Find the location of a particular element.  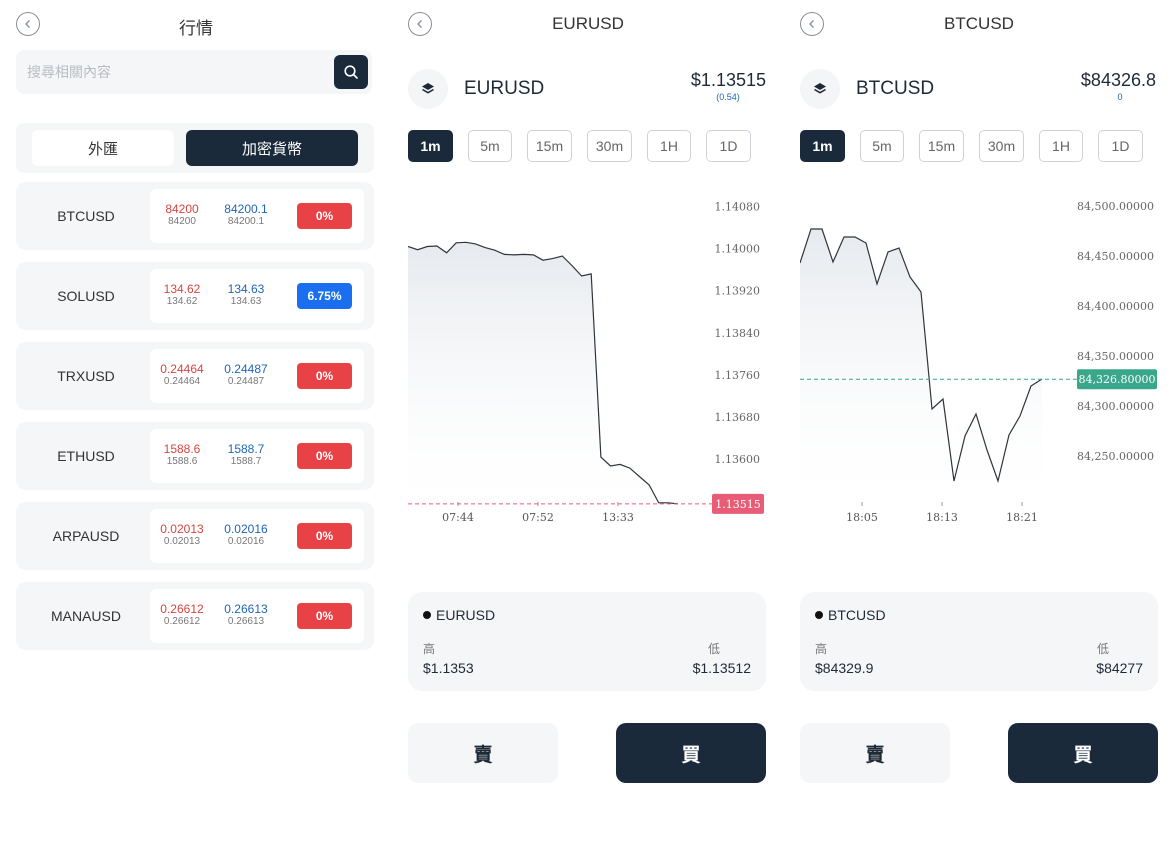

y-tick-label: 1.14000 is located at coordinates (738, 249).